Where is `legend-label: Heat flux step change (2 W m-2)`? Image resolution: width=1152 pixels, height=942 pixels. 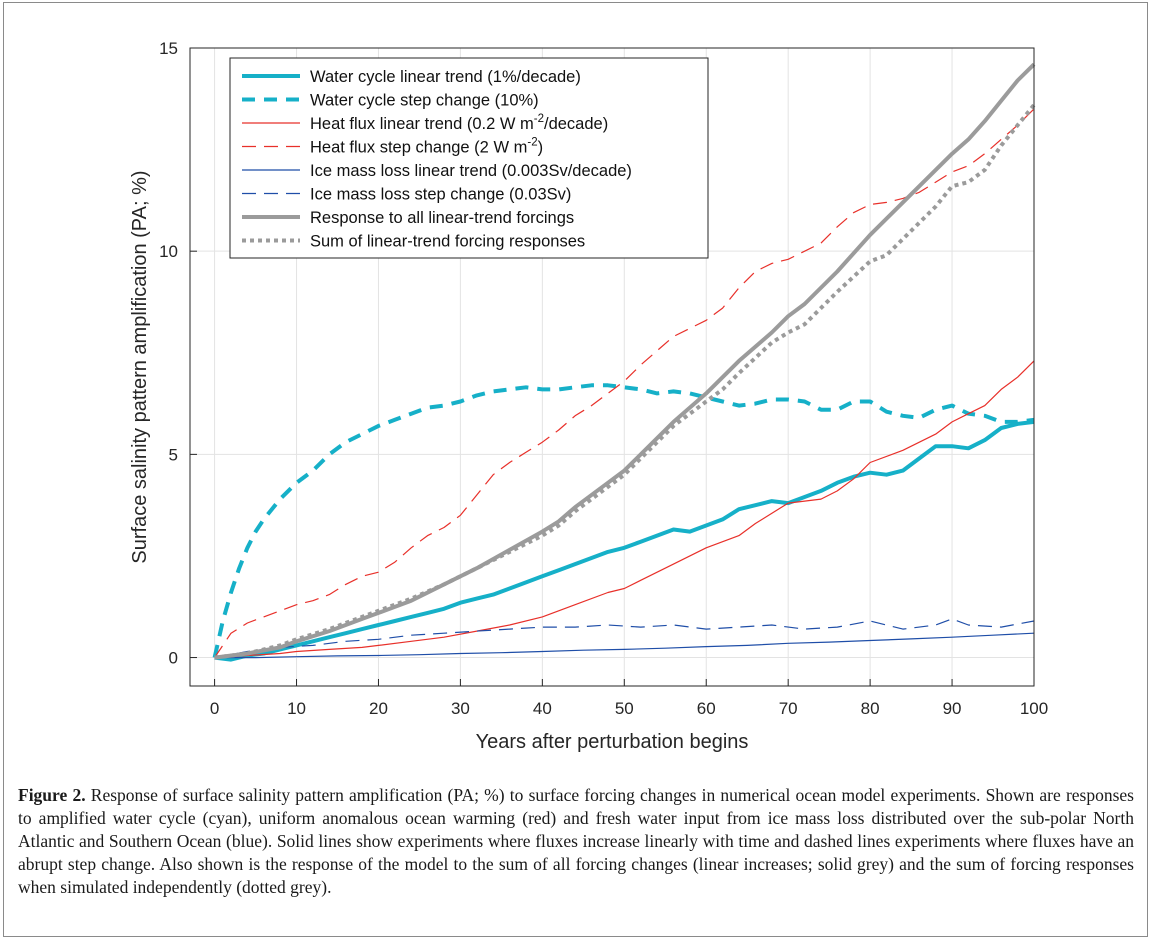 legend-label: Heat flux step change (2 W m-2) is located at coordinates (426, 147).